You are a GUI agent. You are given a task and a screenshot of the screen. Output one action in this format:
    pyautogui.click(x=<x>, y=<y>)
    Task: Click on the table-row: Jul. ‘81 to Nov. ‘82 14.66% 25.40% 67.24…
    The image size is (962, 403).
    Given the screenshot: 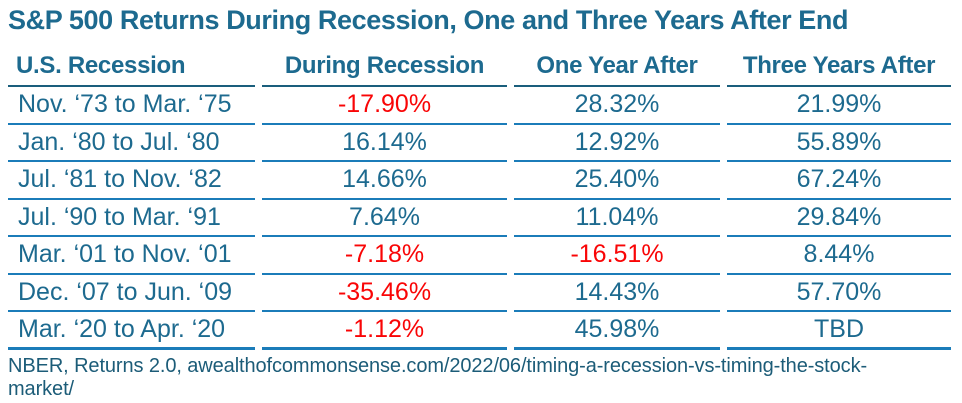 What is the action you would take?
    pyautogui.click(x=479, y=181)
    